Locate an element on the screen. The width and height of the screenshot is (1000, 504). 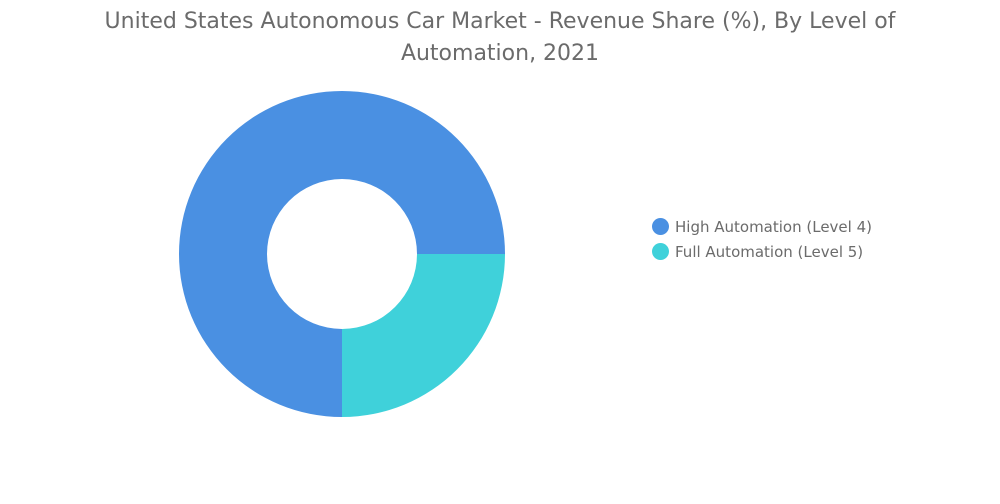
legend-item-high-automation: High Automation (Level 4) is located at coordinates (762, 226).